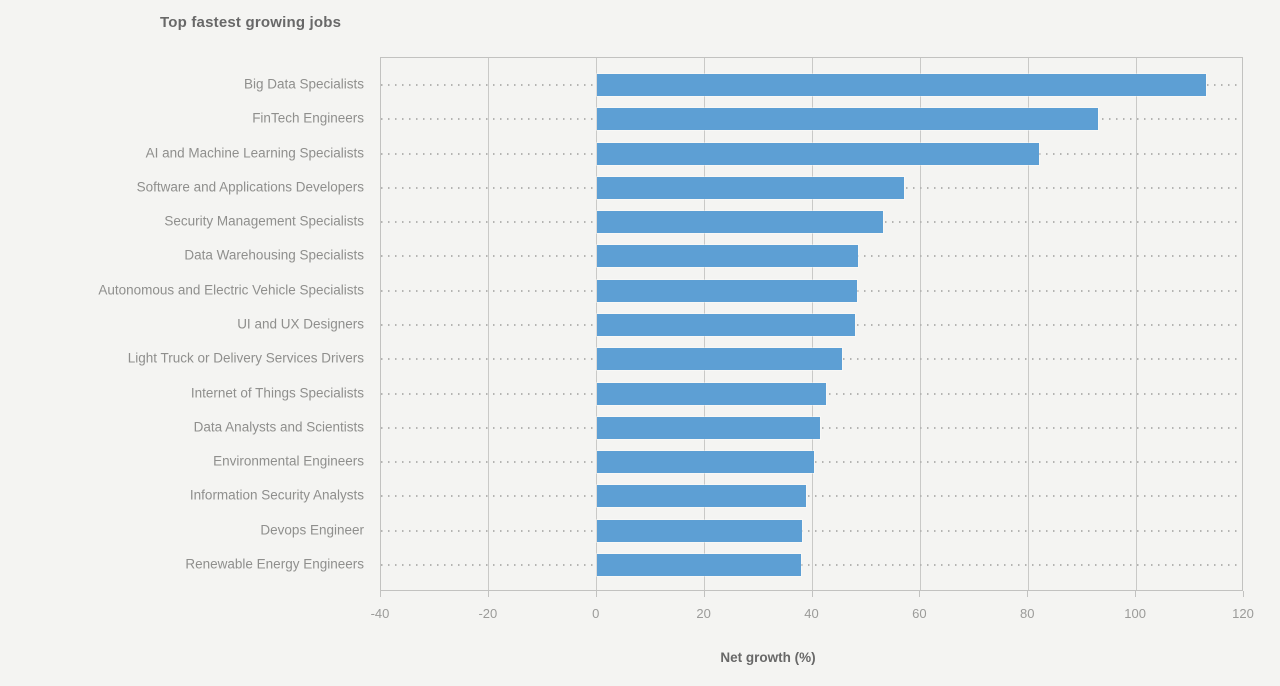 This screenshot has width=1280, height=686. I want to click on x-tick-label--40: -40, so click(380, 613).